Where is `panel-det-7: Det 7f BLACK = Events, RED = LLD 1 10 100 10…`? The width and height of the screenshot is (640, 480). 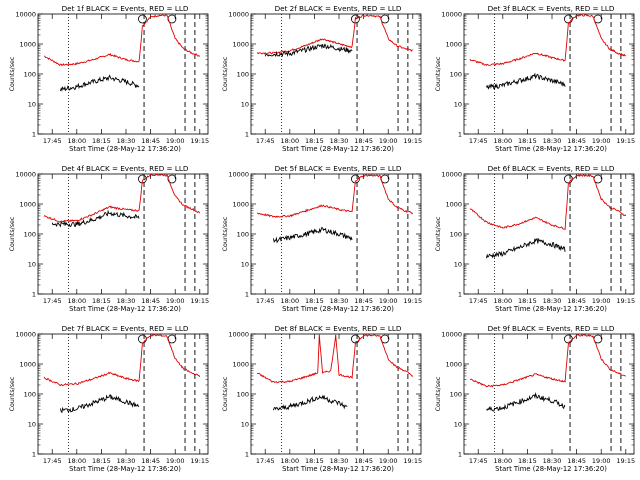
panel-det-7: Det 7f BLACK = Events, RED = LLD 1 10 100 10… is located at coordinates (109, 398).